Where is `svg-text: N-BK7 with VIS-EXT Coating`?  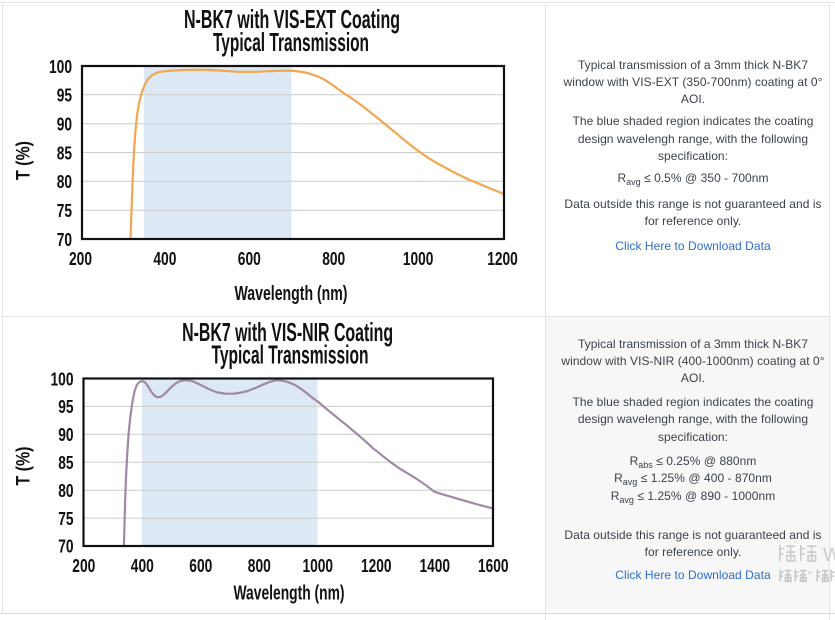
svg-text: N-BK7 with VIS-EXT Coating is located at coordinates (292, 19).